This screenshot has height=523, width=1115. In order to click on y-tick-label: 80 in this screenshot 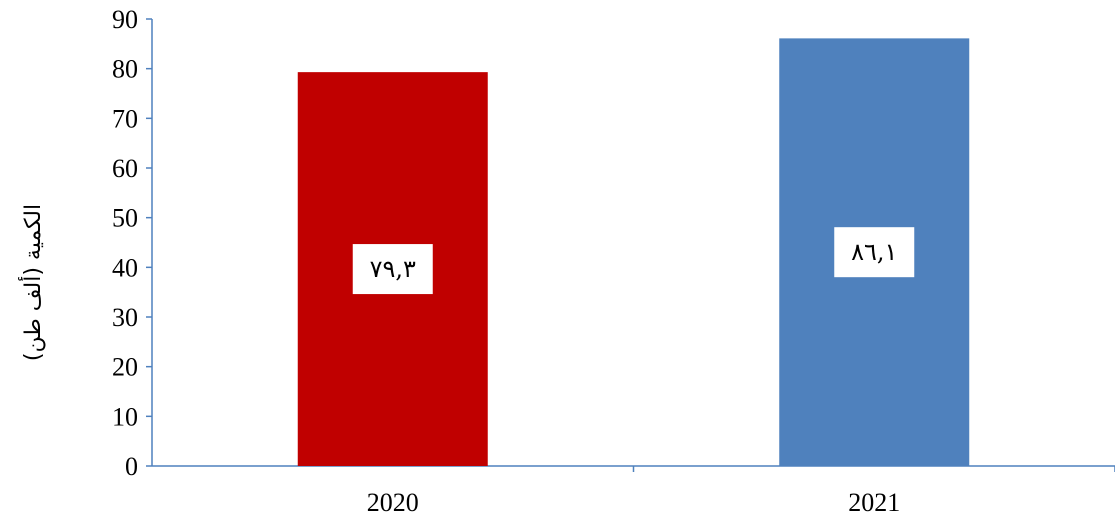, I will do `click(125, 69)`.